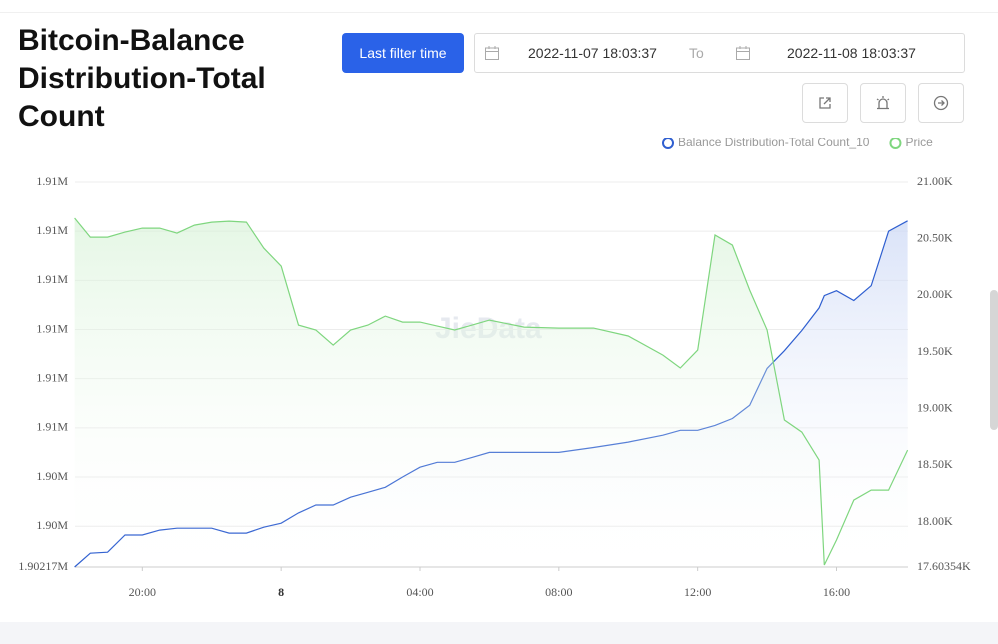 This screenshot has width=998, height=644. I want to click on date-separator: To, so click(696, 53).